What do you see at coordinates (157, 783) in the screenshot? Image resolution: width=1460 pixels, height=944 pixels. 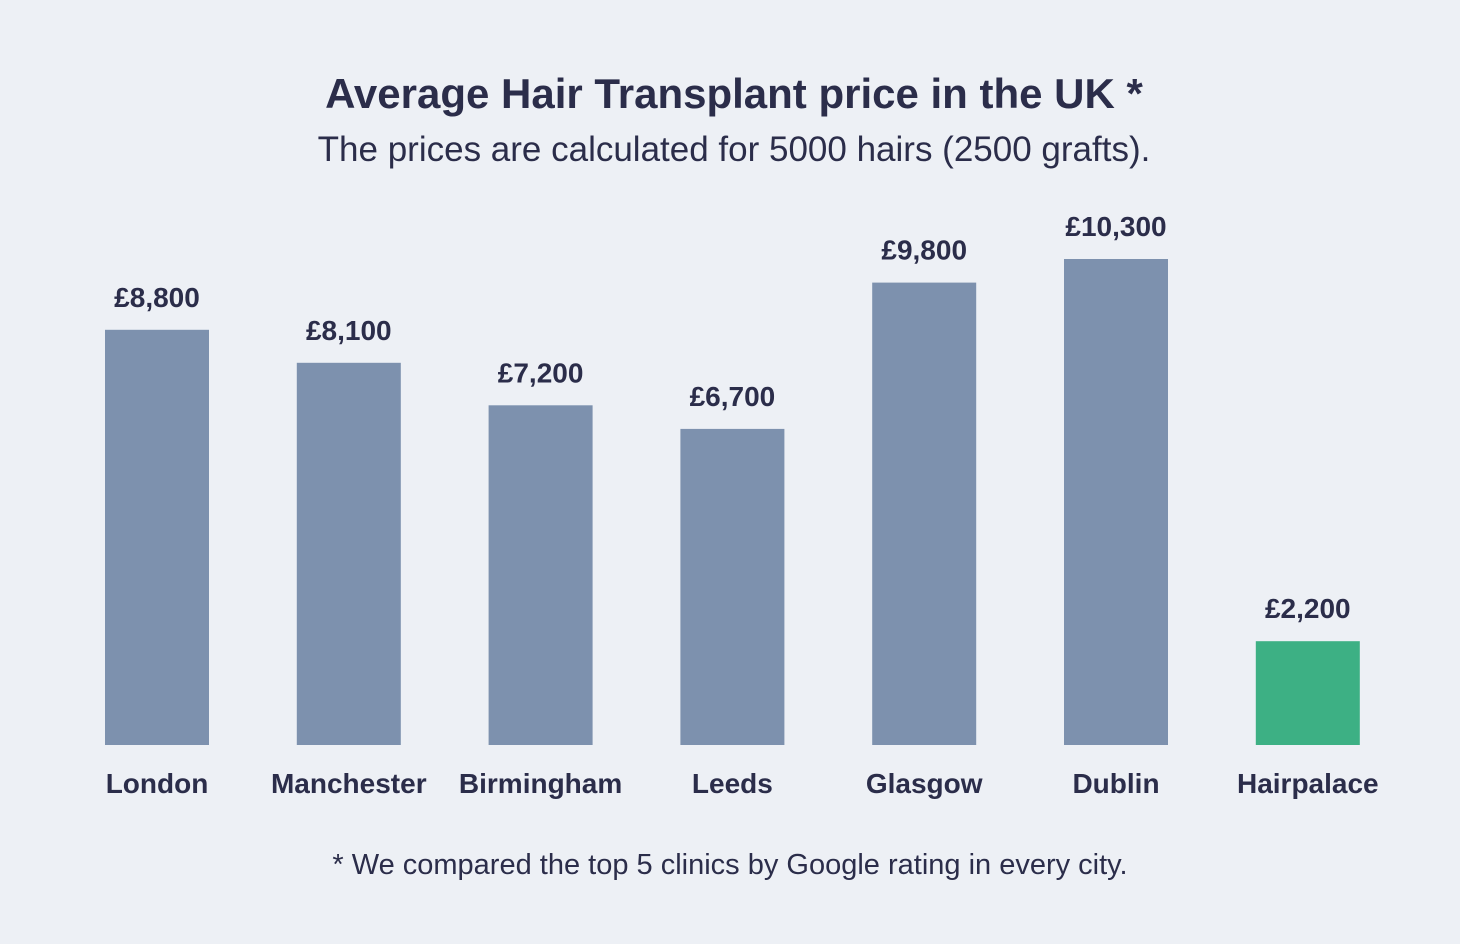 I see `category-label-london: London` at bounding box center [157, 783].